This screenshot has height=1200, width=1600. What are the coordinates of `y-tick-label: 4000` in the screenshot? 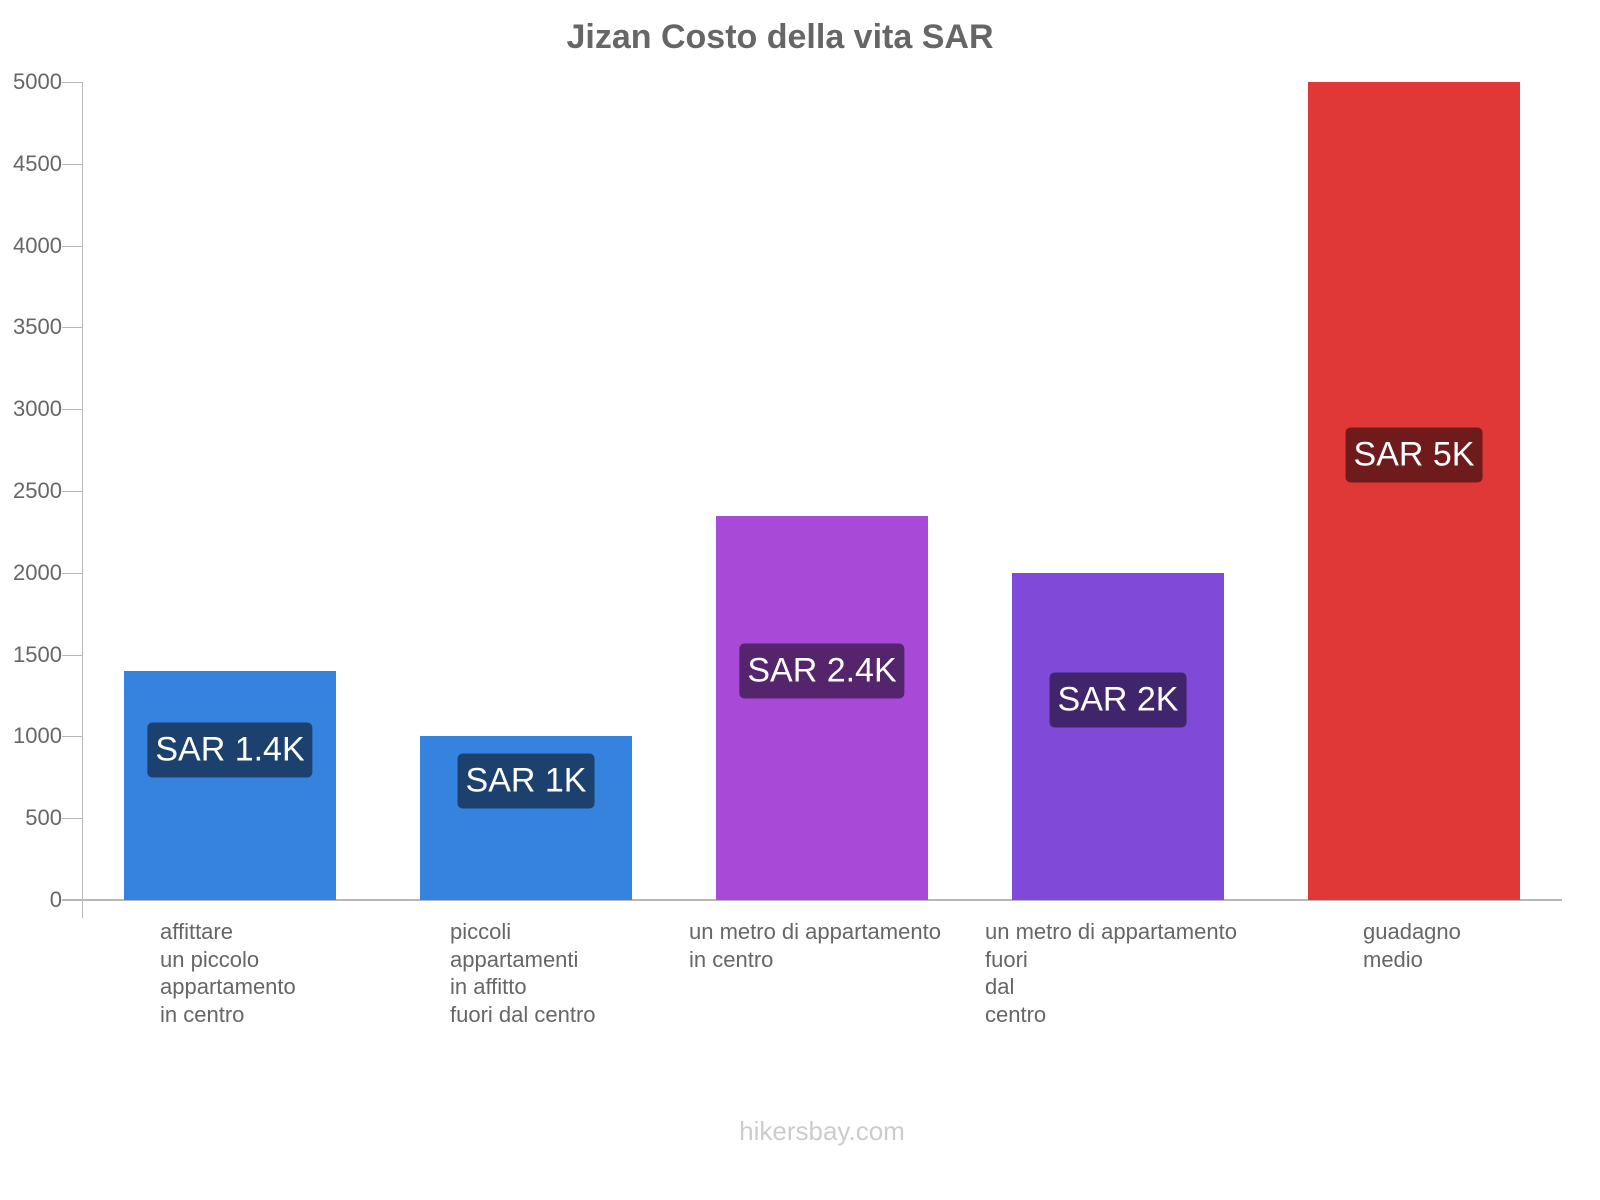 It's located at (37, 245).